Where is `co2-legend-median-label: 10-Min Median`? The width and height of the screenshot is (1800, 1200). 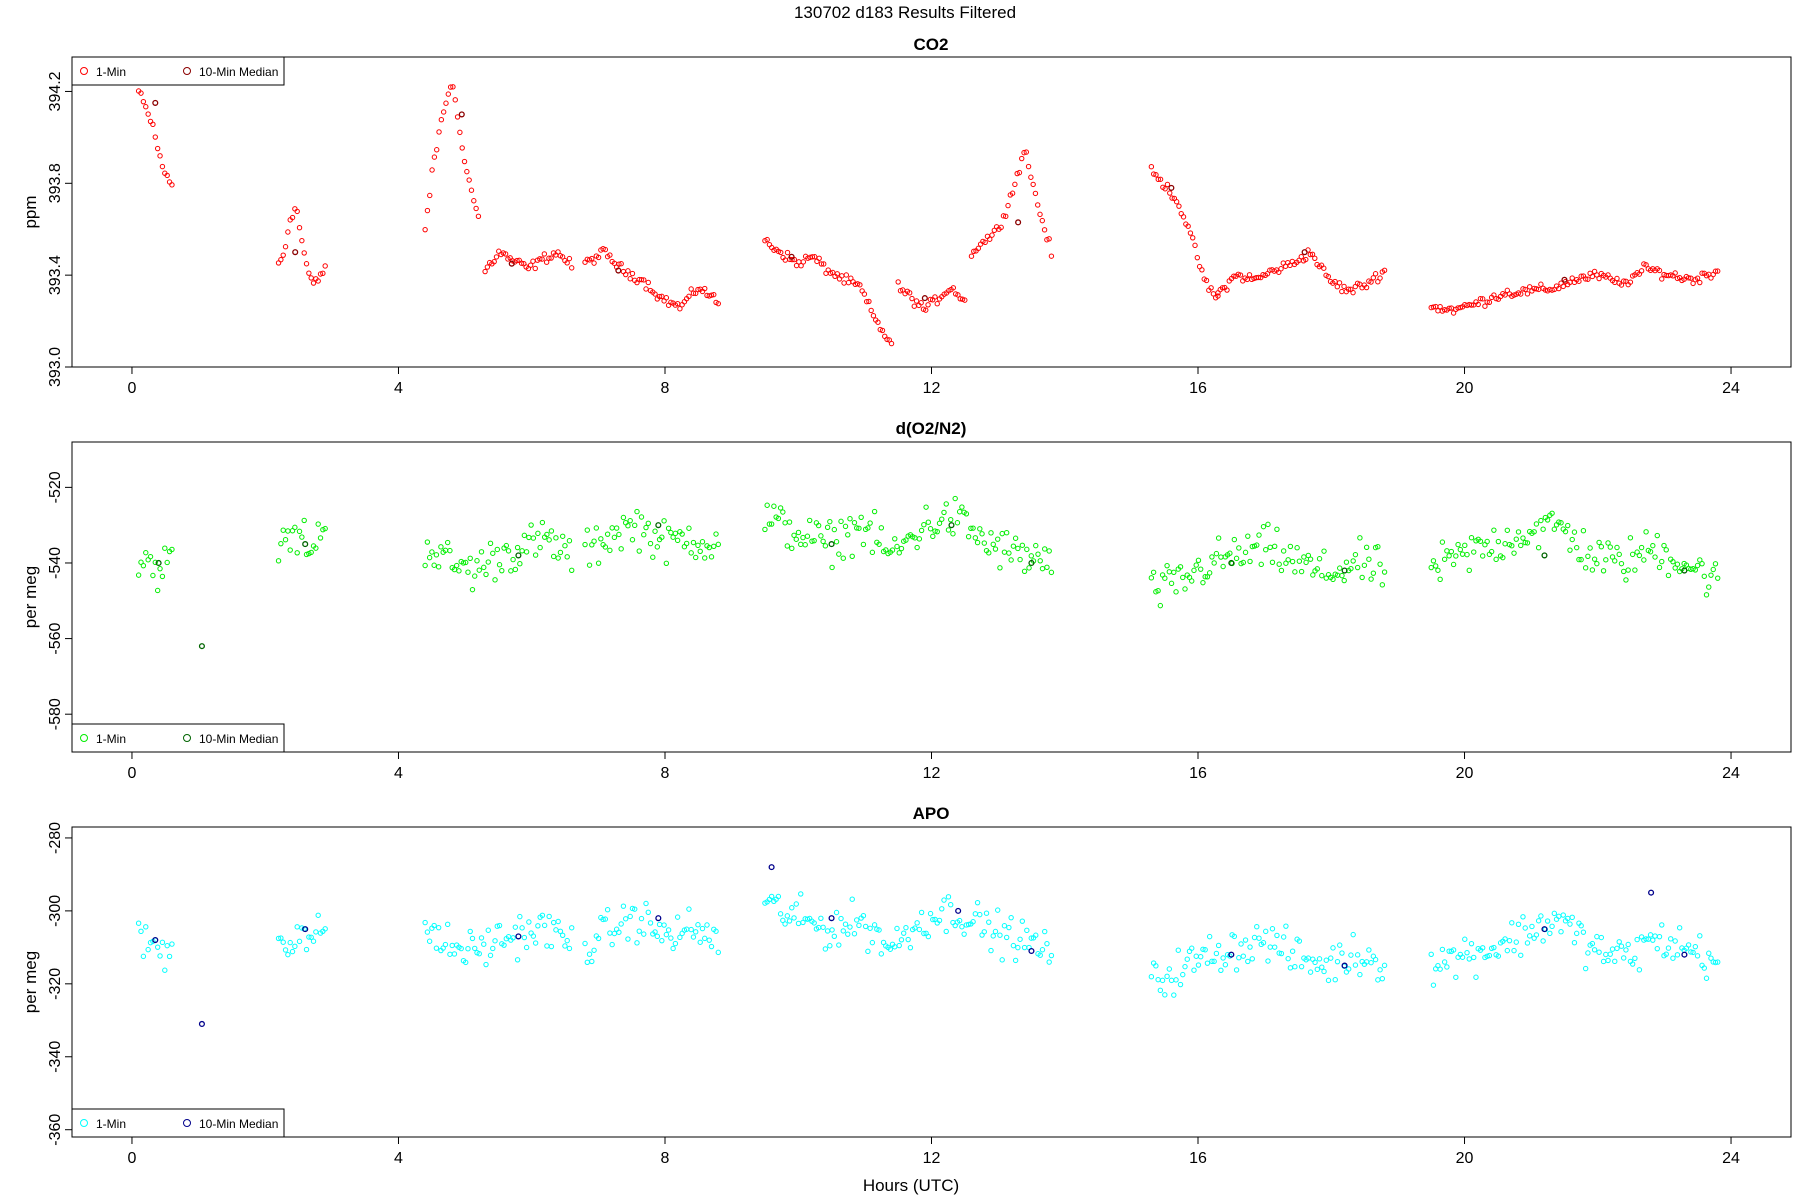 co2-legend-median-label: 10-Min Median is located at coordinates (238, 72).